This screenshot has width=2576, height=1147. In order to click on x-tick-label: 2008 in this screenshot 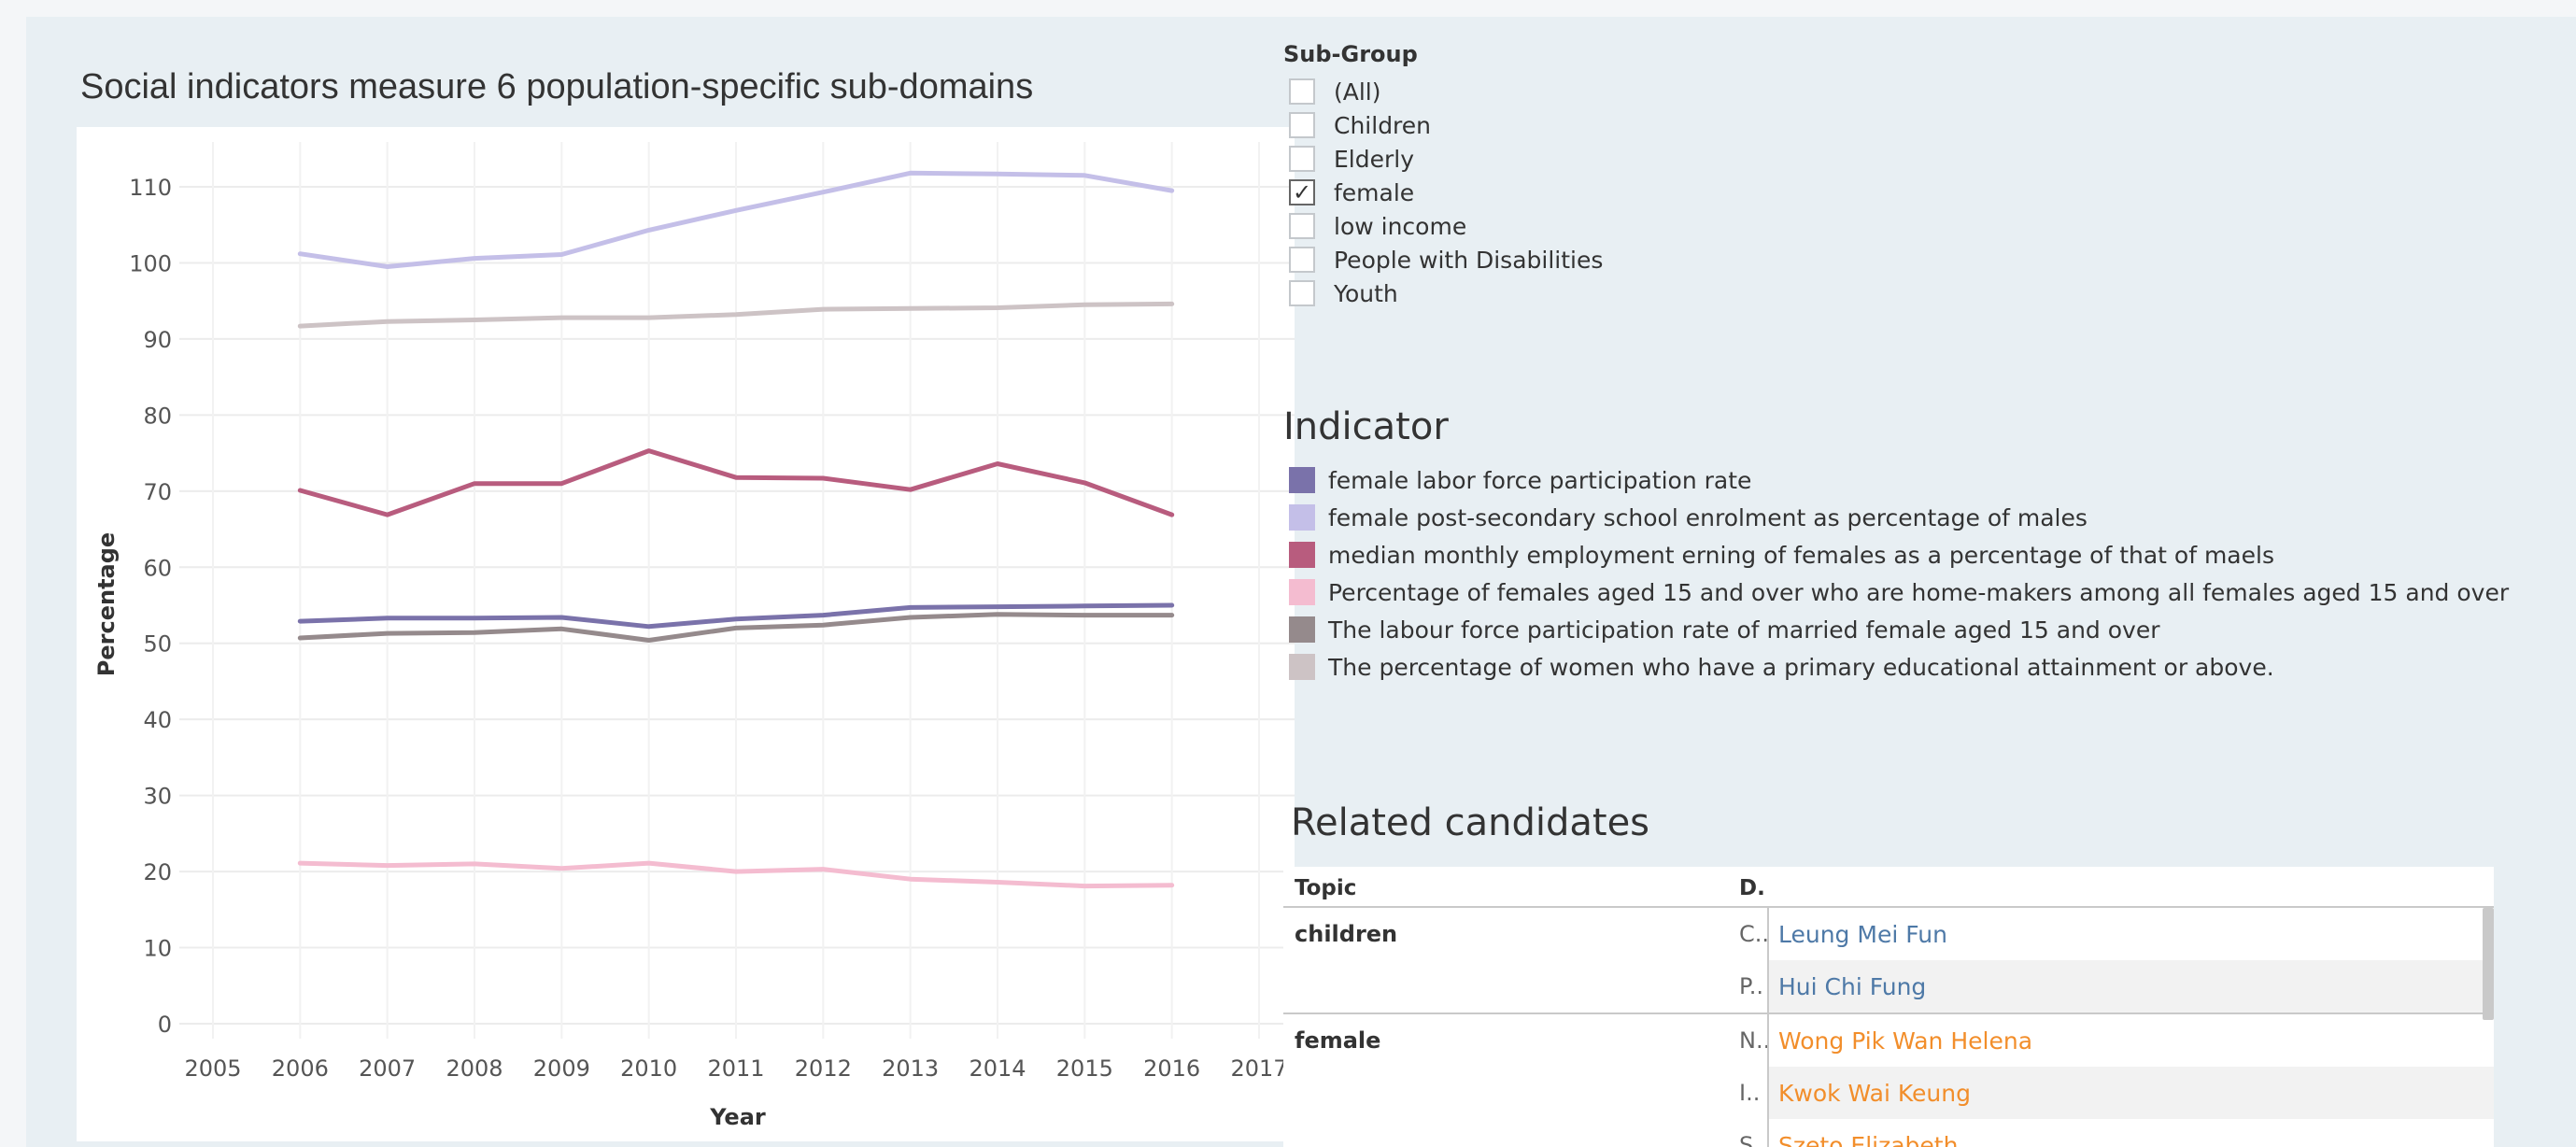, I will do `click(474, 1068)`.